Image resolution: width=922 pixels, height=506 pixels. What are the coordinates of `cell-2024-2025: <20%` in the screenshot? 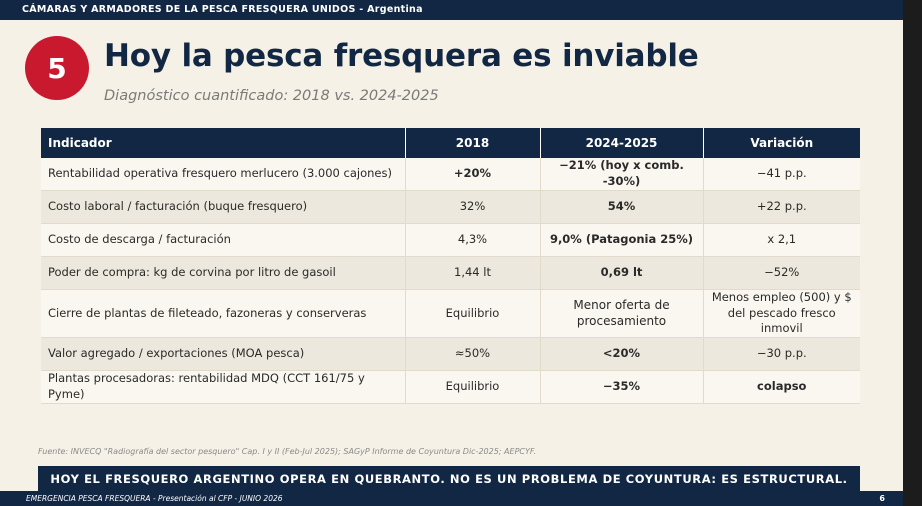 It's located at (622, 354).